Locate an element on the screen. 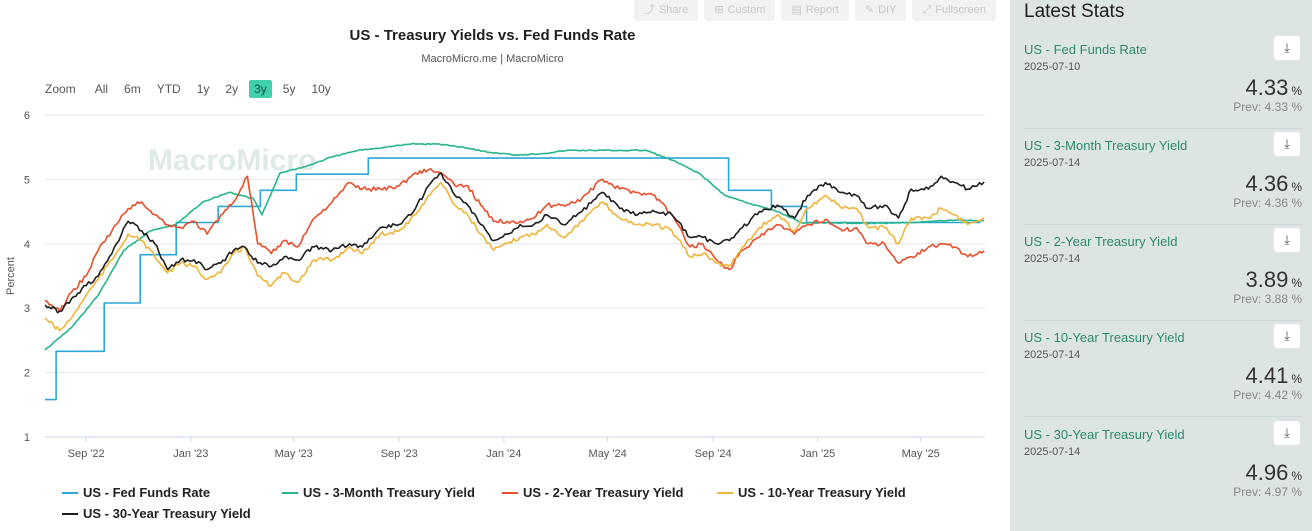 Image resolution: width=1312 pixels, height=531 pixels. share-button: ⤴ Share is located at coordinates (666, 10).